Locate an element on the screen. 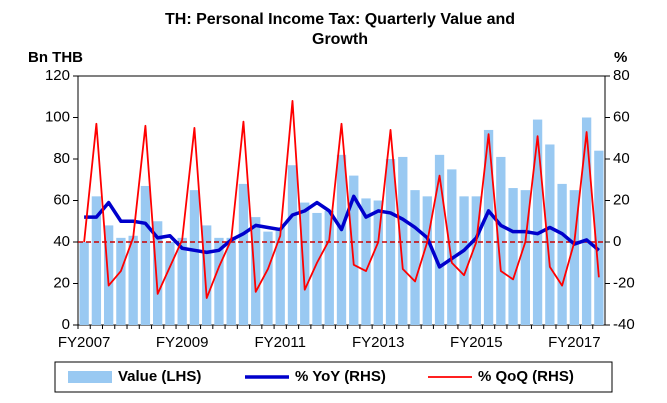 The image size is (667, 403). y2-tick-label: 20 is located at coordinates (621, 199).